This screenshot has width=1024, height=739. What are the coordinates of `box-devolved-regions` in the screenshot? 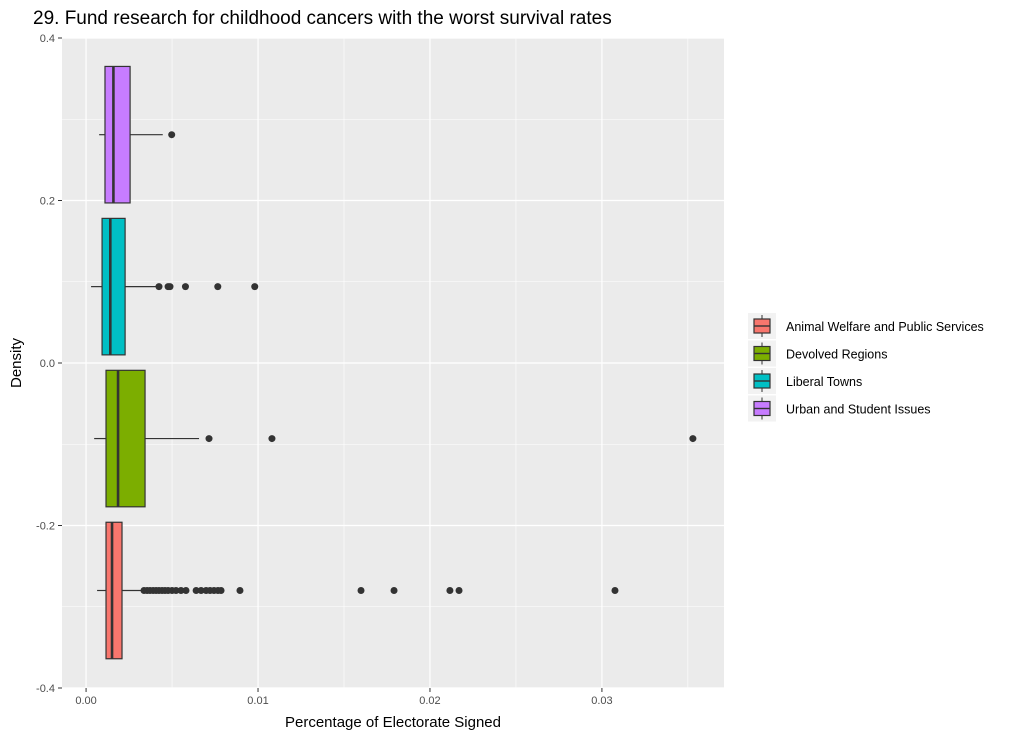 It's located at (395, 438).